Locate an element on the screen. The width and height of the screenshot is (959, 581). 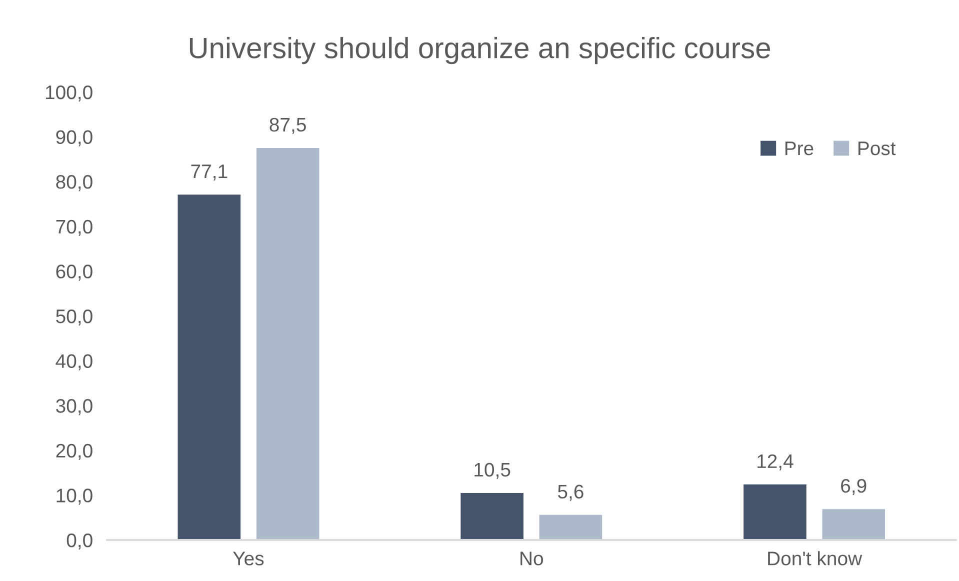
y-tick-label: 90,0 is located at coordinates (74, 138).